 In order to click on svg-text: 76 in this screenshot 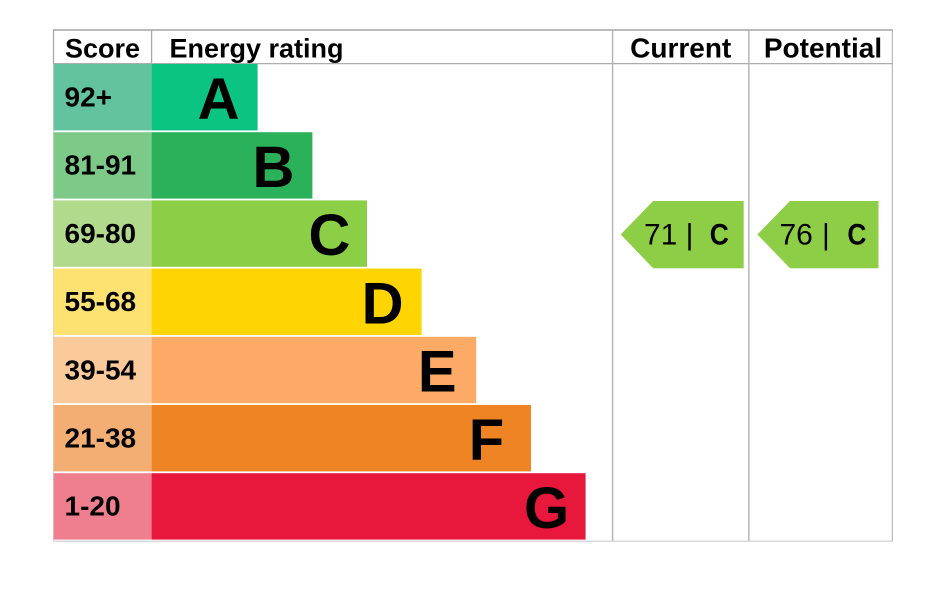, I will do `click(796, 235)`.